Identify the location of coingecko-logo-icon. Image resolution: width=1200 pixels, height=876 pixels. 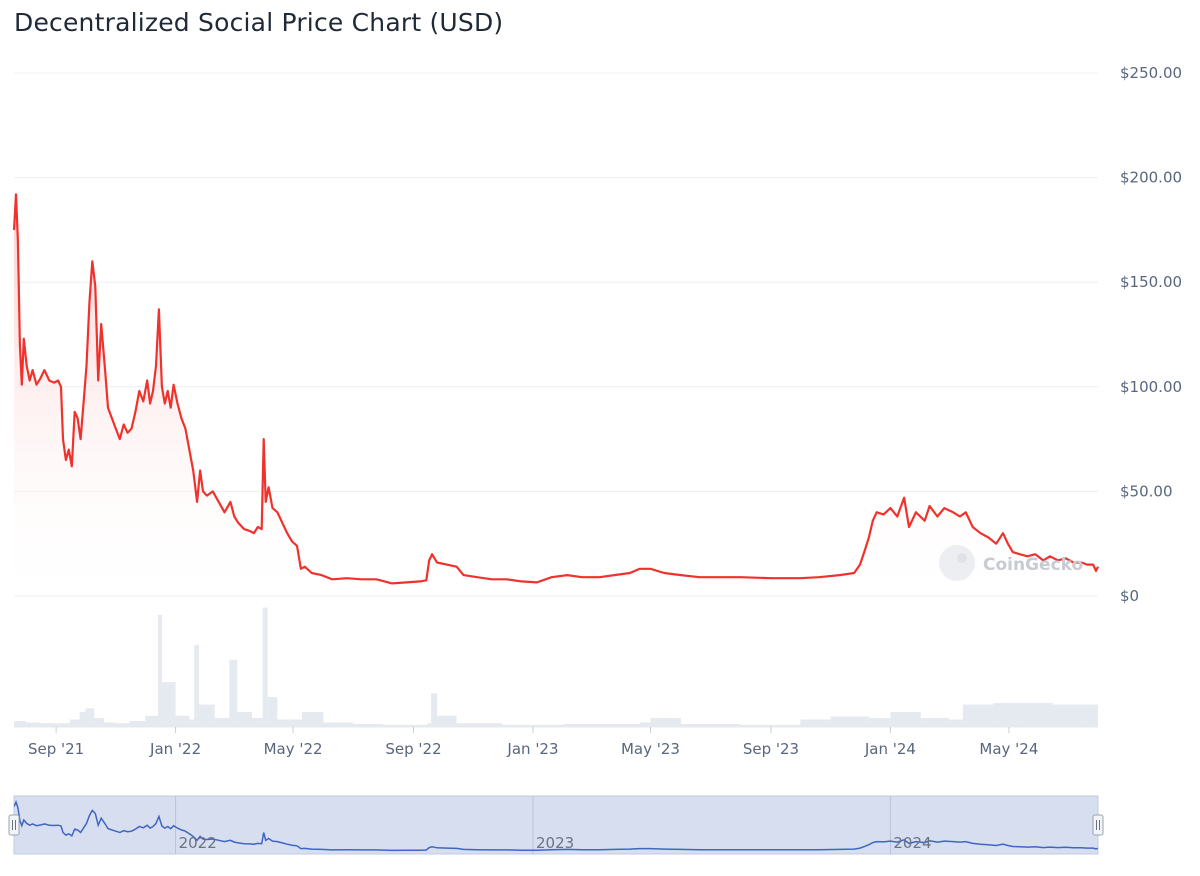
(957, 563).